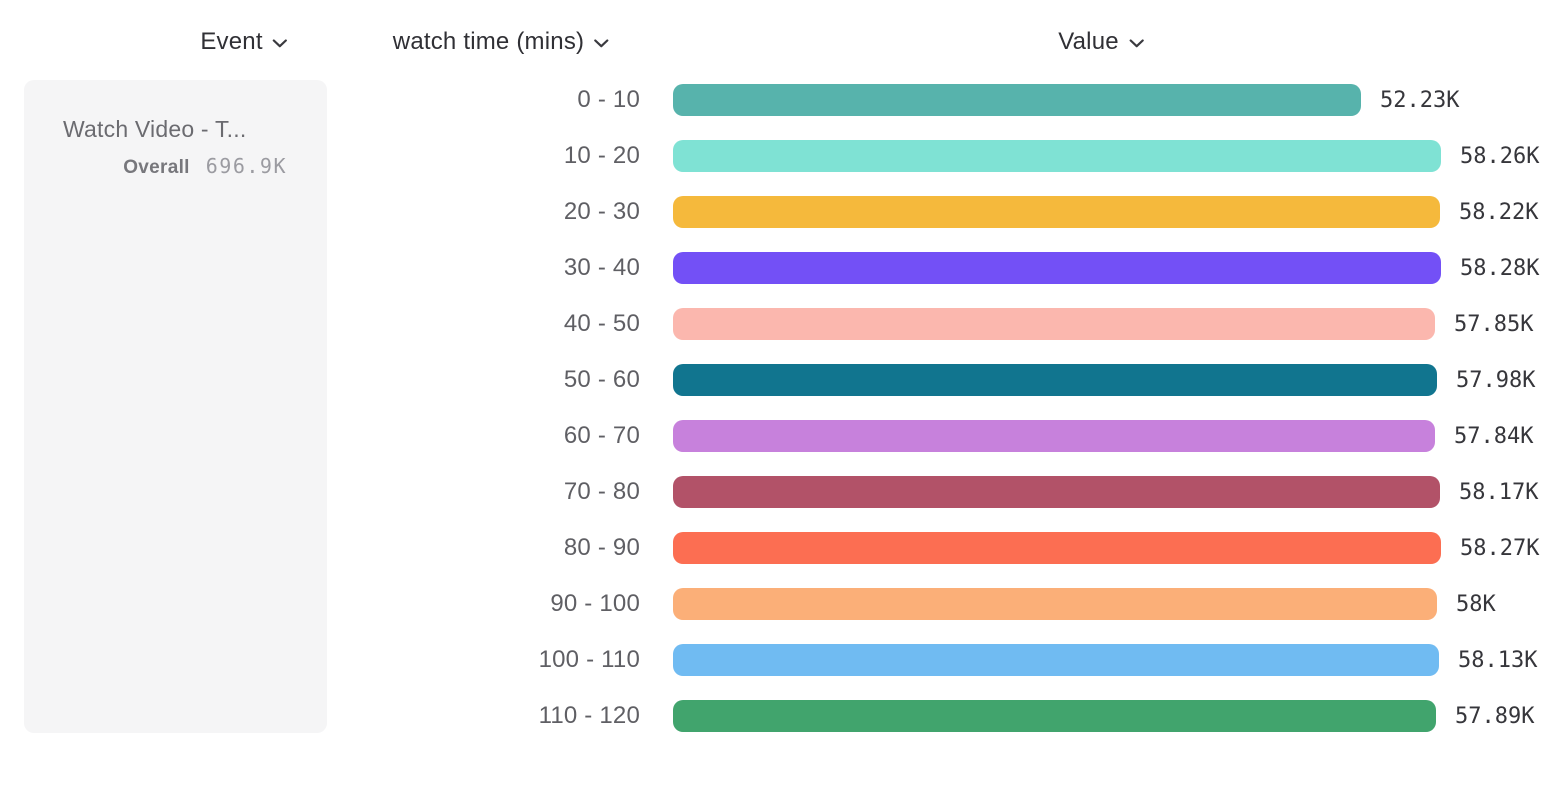  I want to click on bar-value-label: 57.85K, so click(1494, 324).